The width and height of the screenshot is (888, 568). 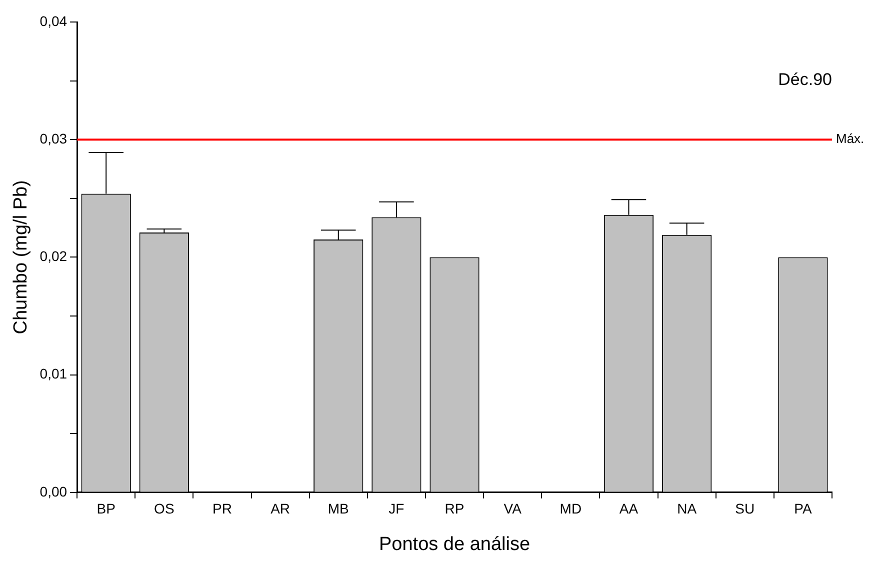 What do you see at coordinates (454, 508) in the screenshot?
I see `x-tick-label: RP` at bounding box center [454, 508].